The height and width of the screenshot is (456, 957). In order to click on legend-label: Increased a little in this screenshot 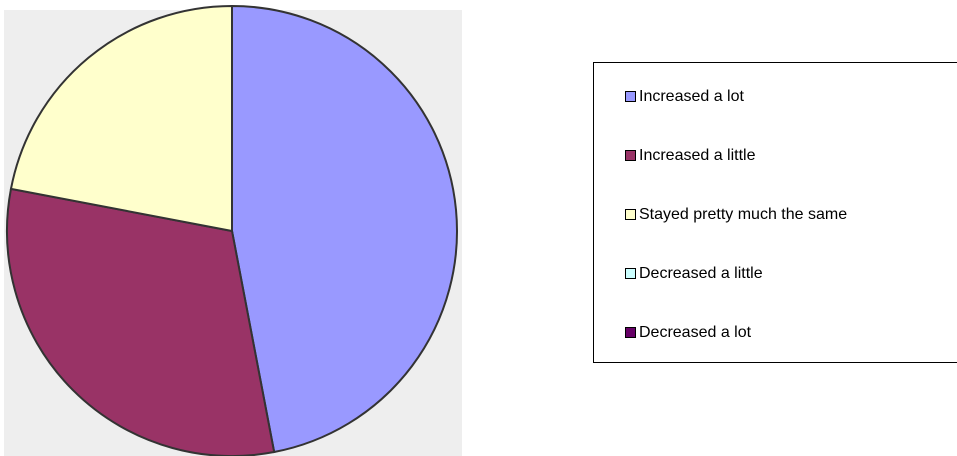, I will do `click(697, 155)`.